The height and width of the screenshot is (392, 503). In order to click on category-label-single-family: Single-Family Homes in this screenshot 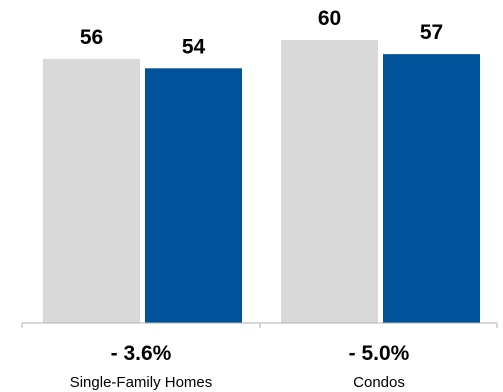, I will do `click(141, 382)`.